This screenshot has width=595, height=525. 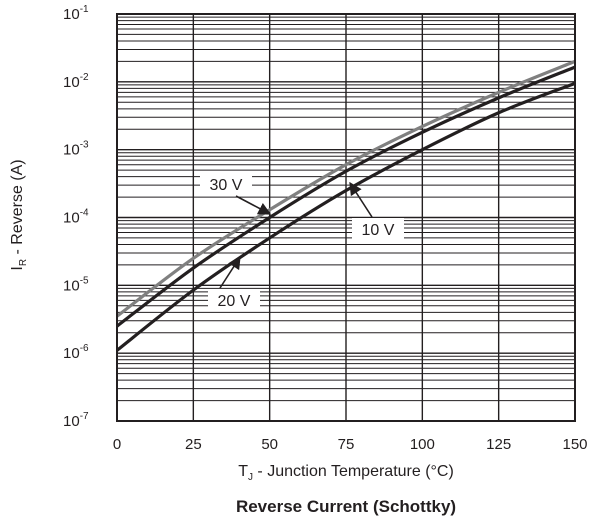 I want to click on y-tick-label: 10⁻⁶, so click(x=76, y=352).